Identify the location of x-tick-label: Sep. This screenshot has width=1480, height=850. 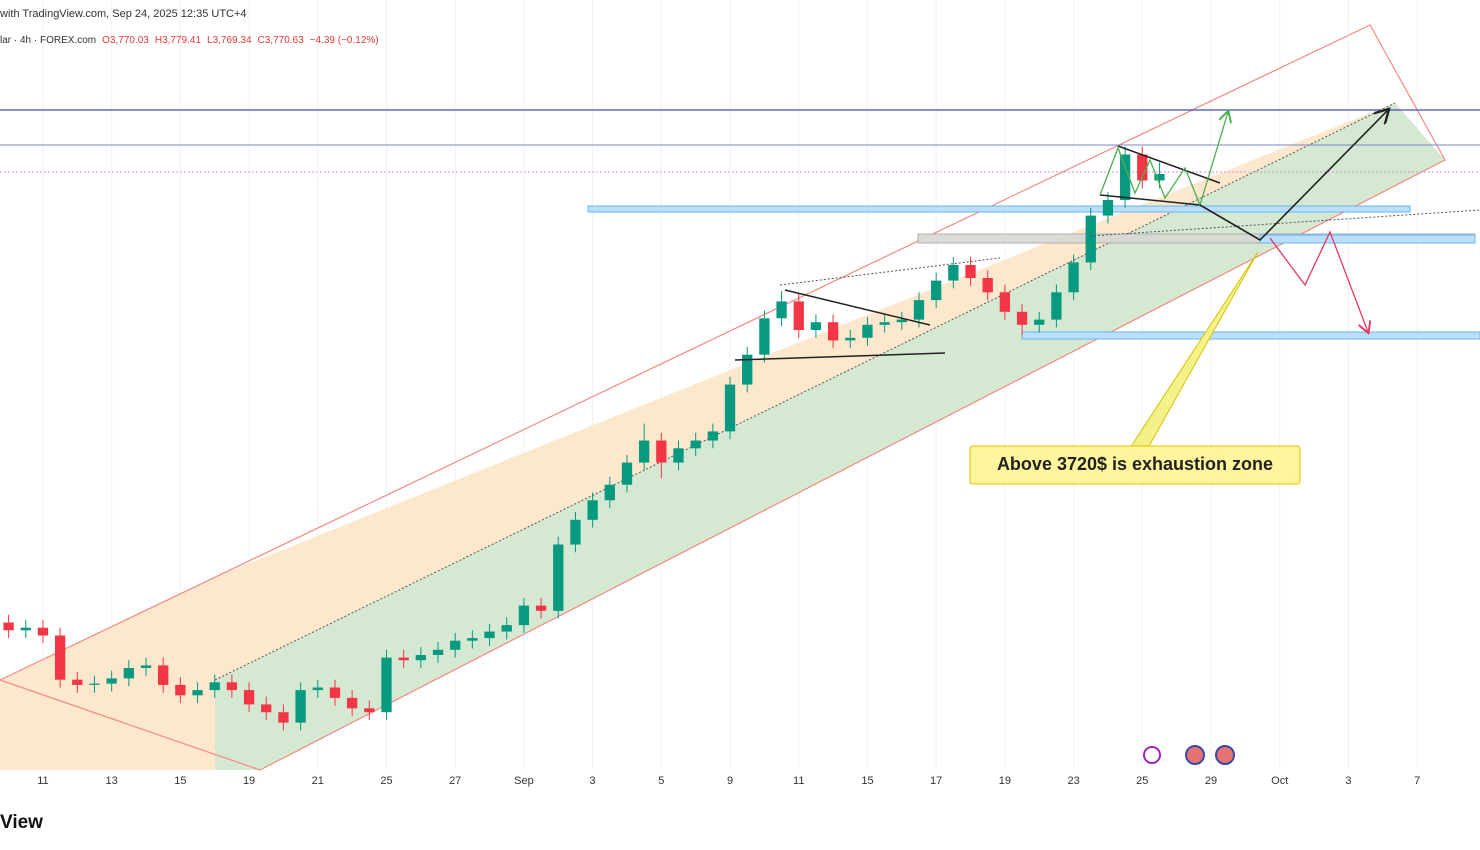
(524, 781).